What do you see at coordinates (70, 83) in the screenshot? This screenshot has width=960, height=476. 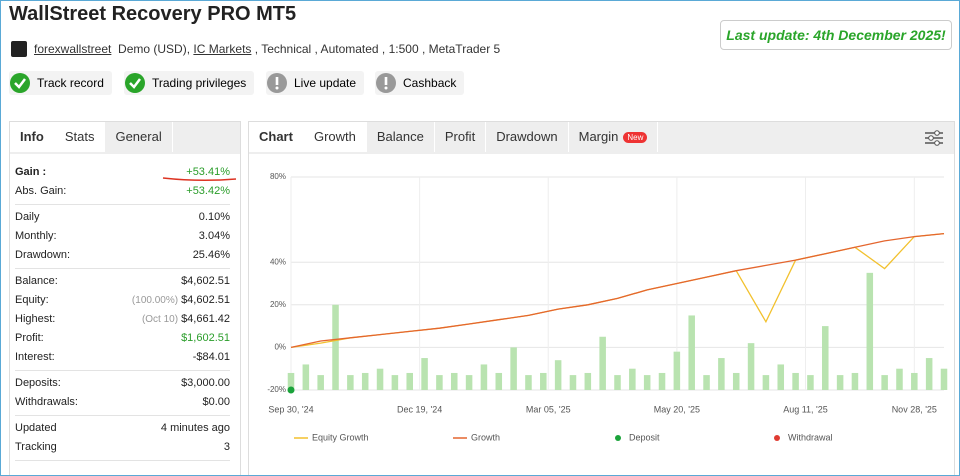 I see `badge-label: Track record` at bounding box center [70, 83].